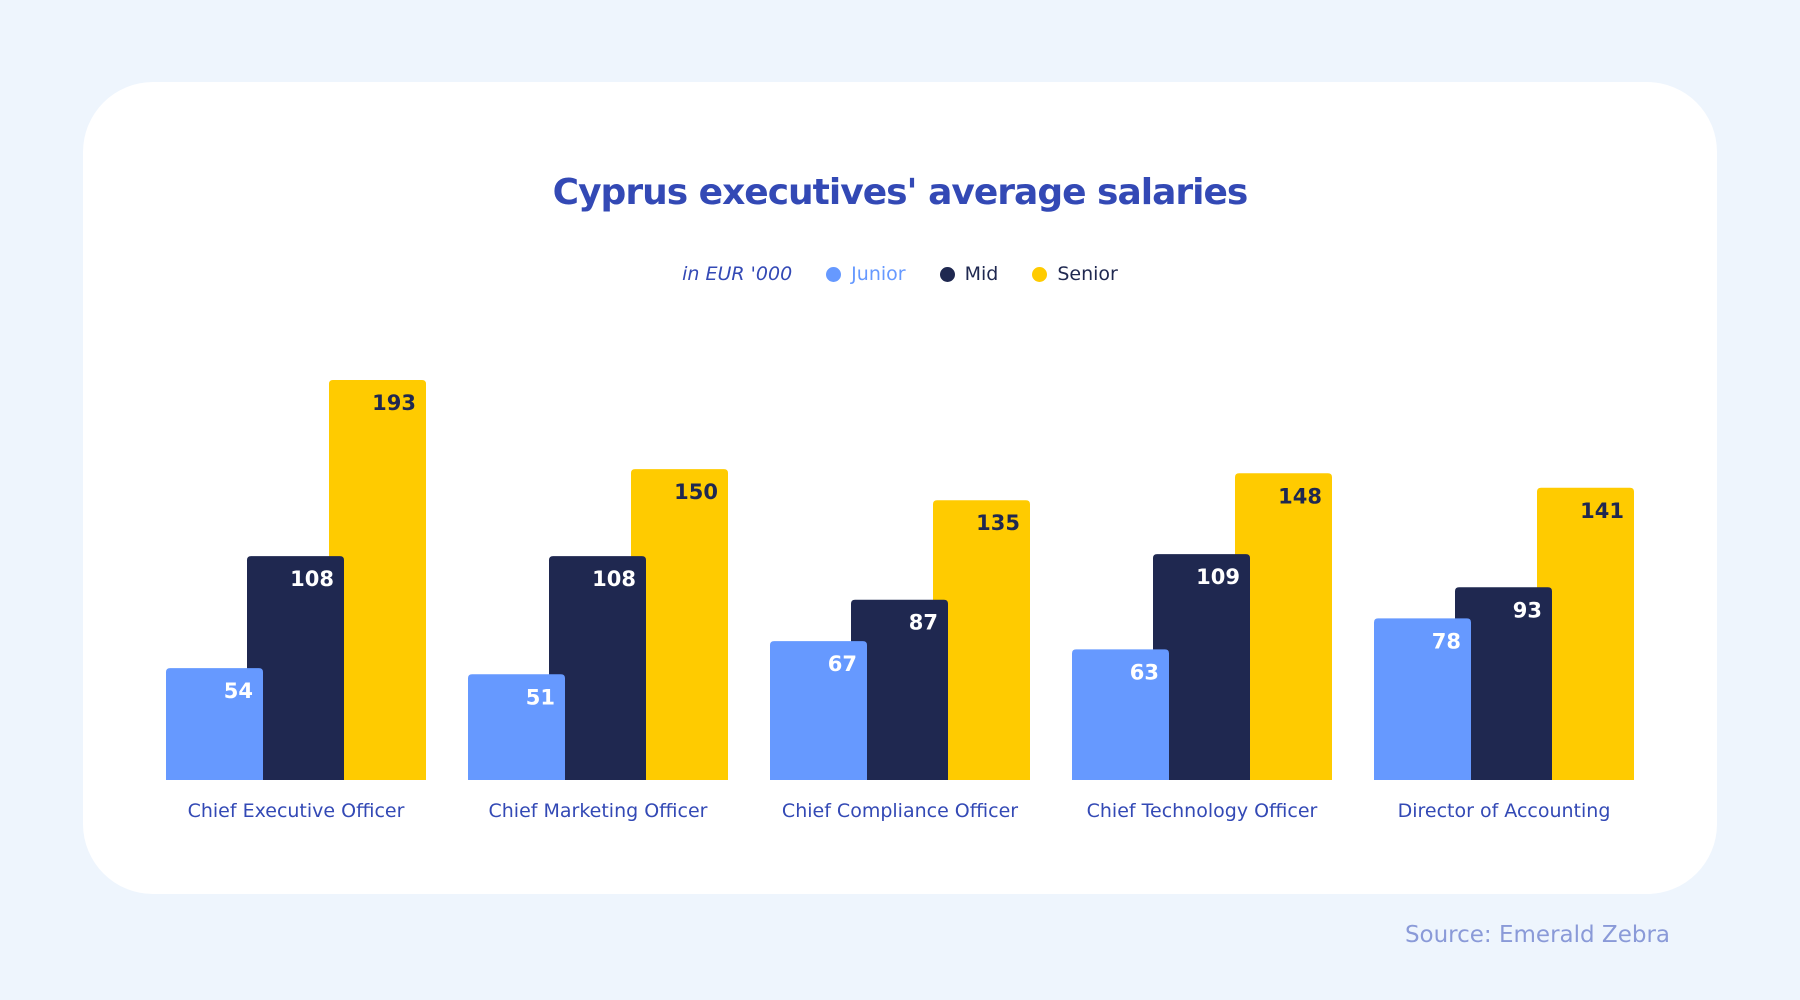  Describe the element at coordinates (312, 579) in the screenshot. I see `data-label-mid-0: 108` at that location.